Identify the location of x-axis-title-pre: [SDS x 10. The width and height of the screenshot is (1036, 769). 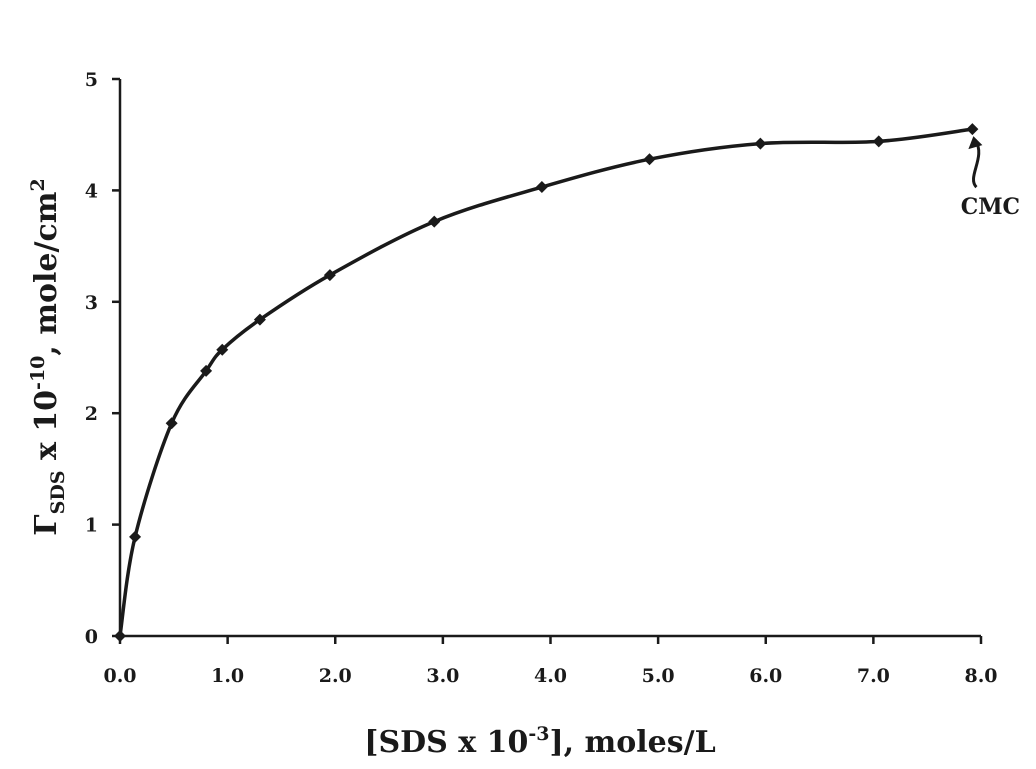
(446, 742).